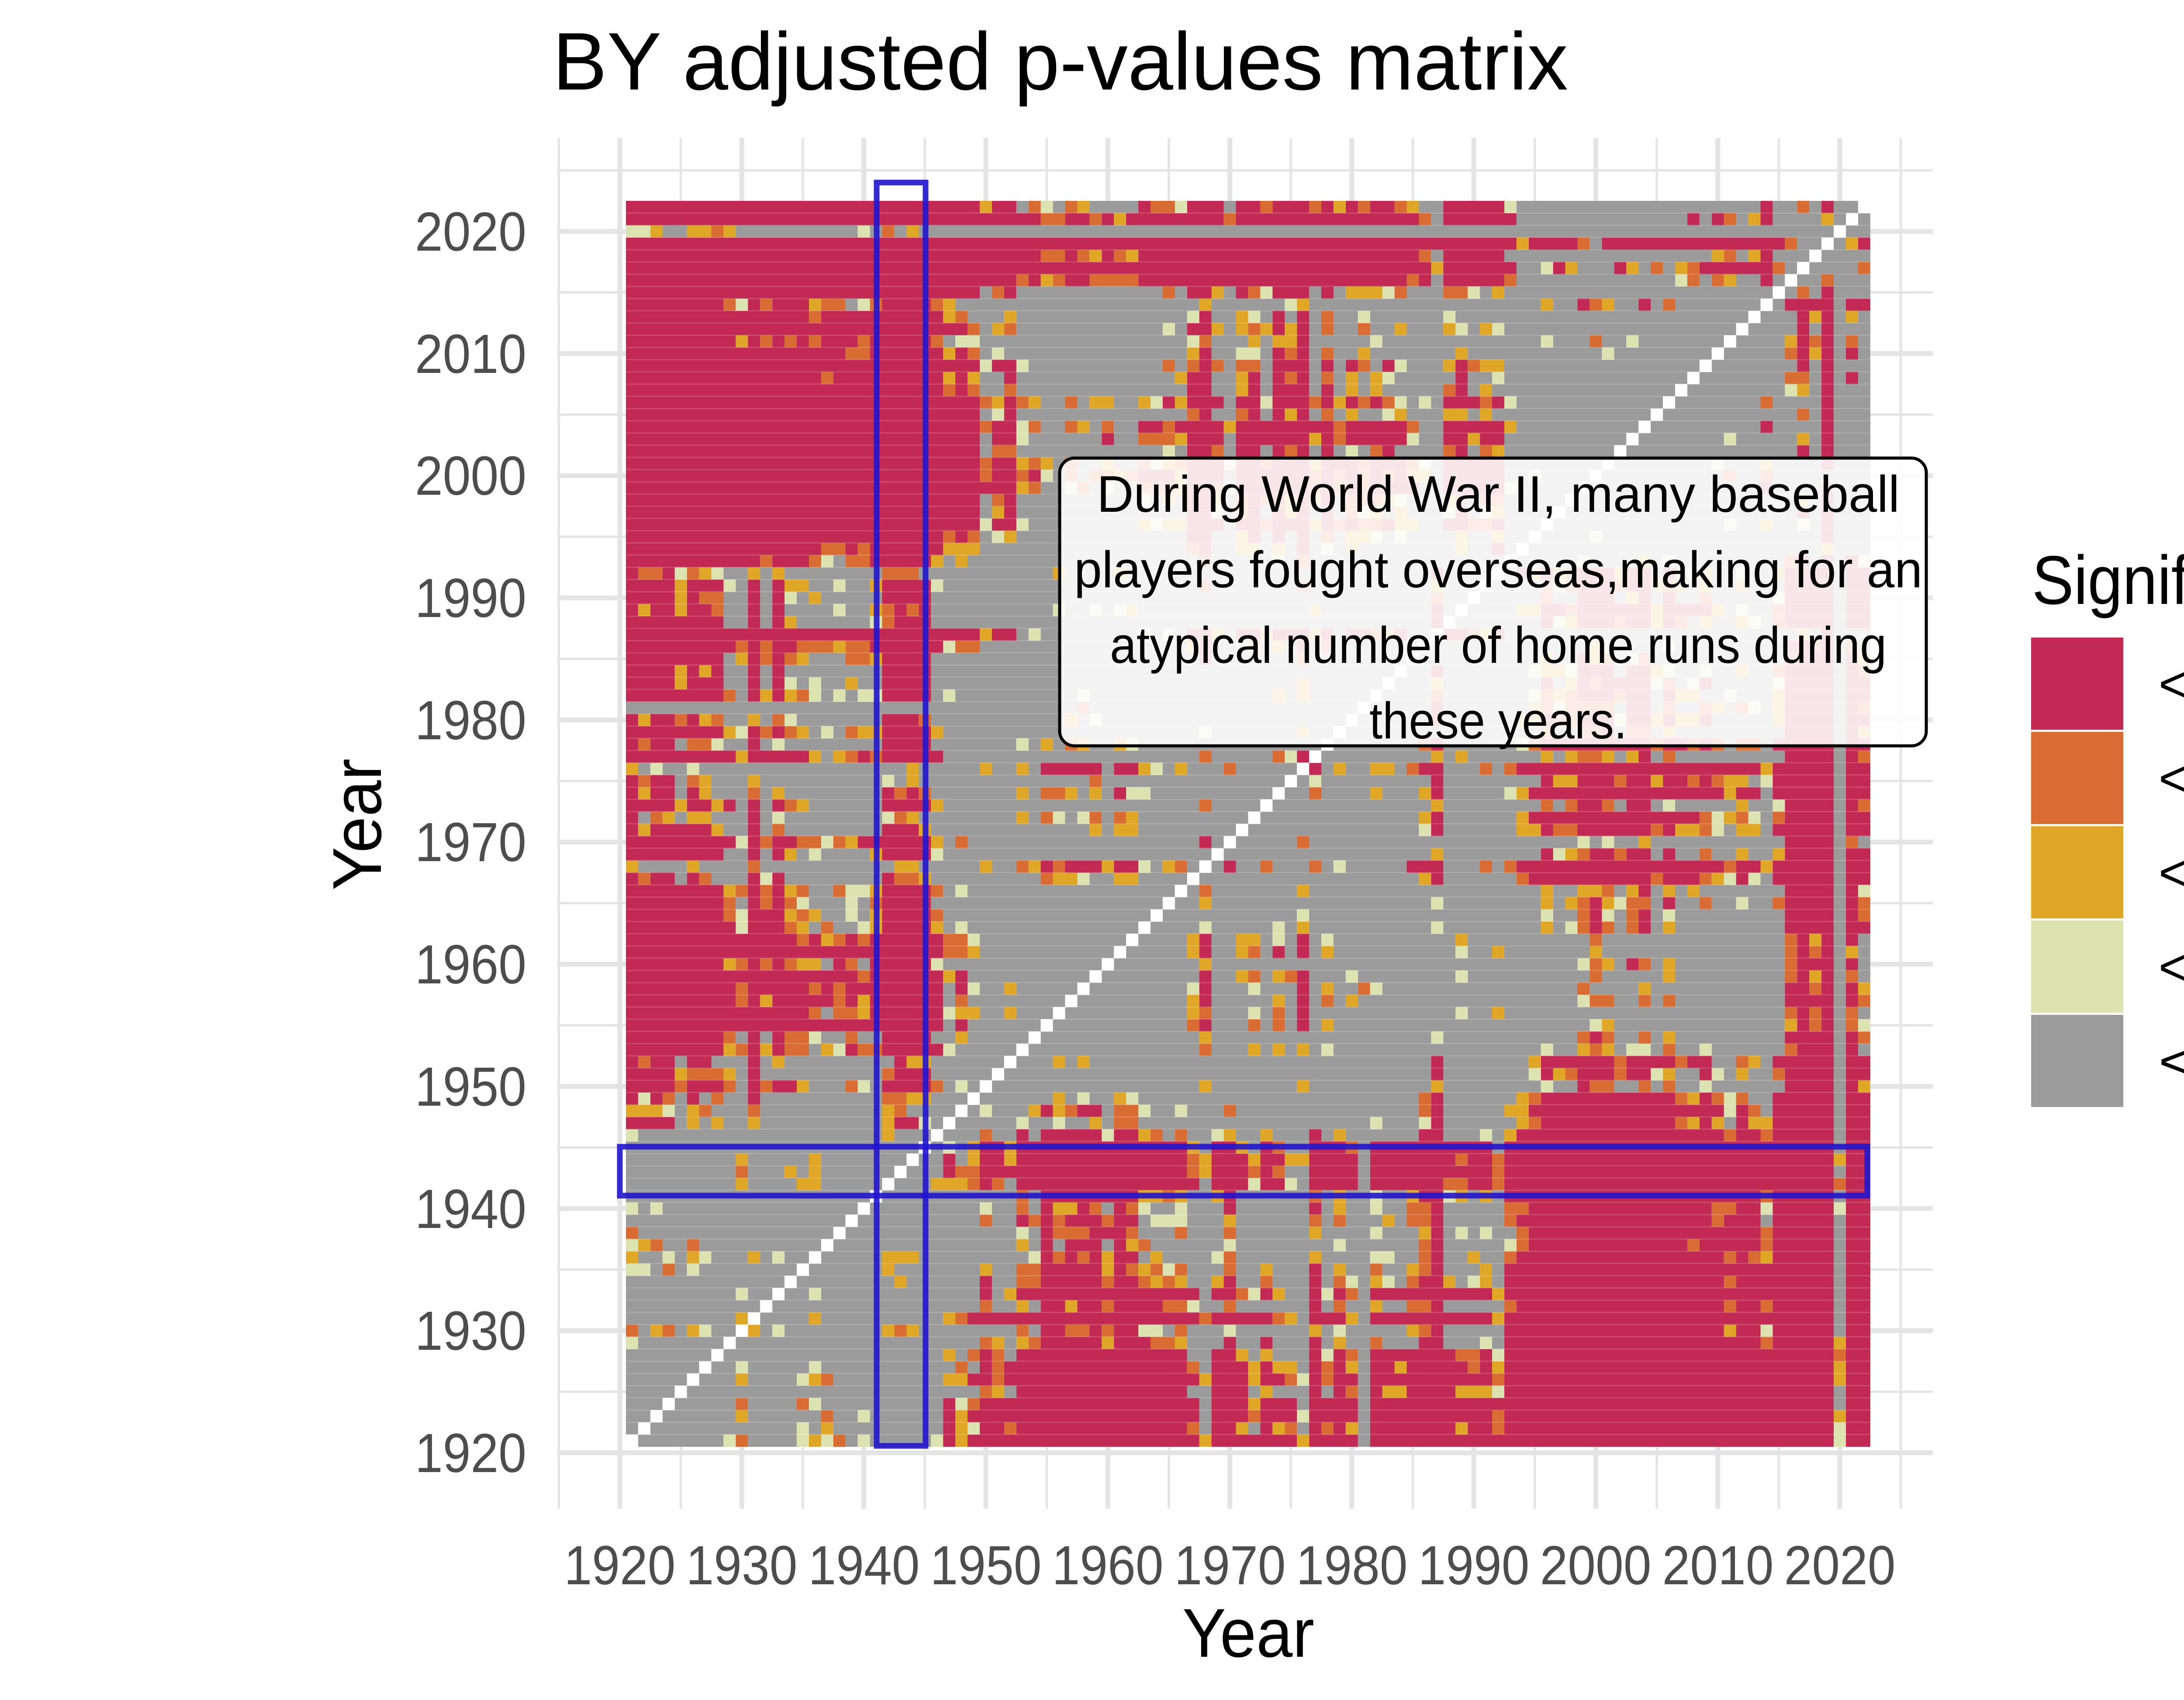  I want to click on svg-text:players fought overseas,making: players fought overseas,making for an, so click(1498, 570).